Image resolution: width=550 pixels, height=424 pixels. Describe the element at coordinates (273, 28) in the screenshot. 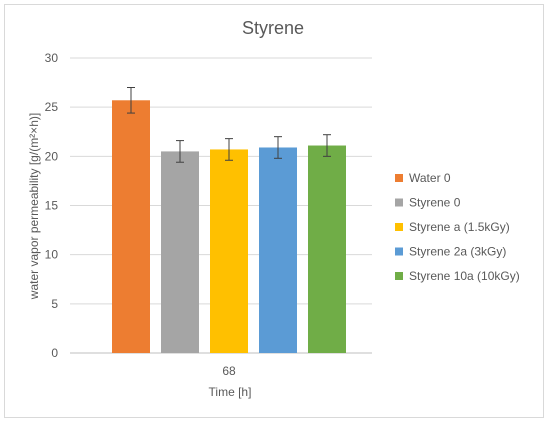

I see `chart-title: Styrene` at that location.